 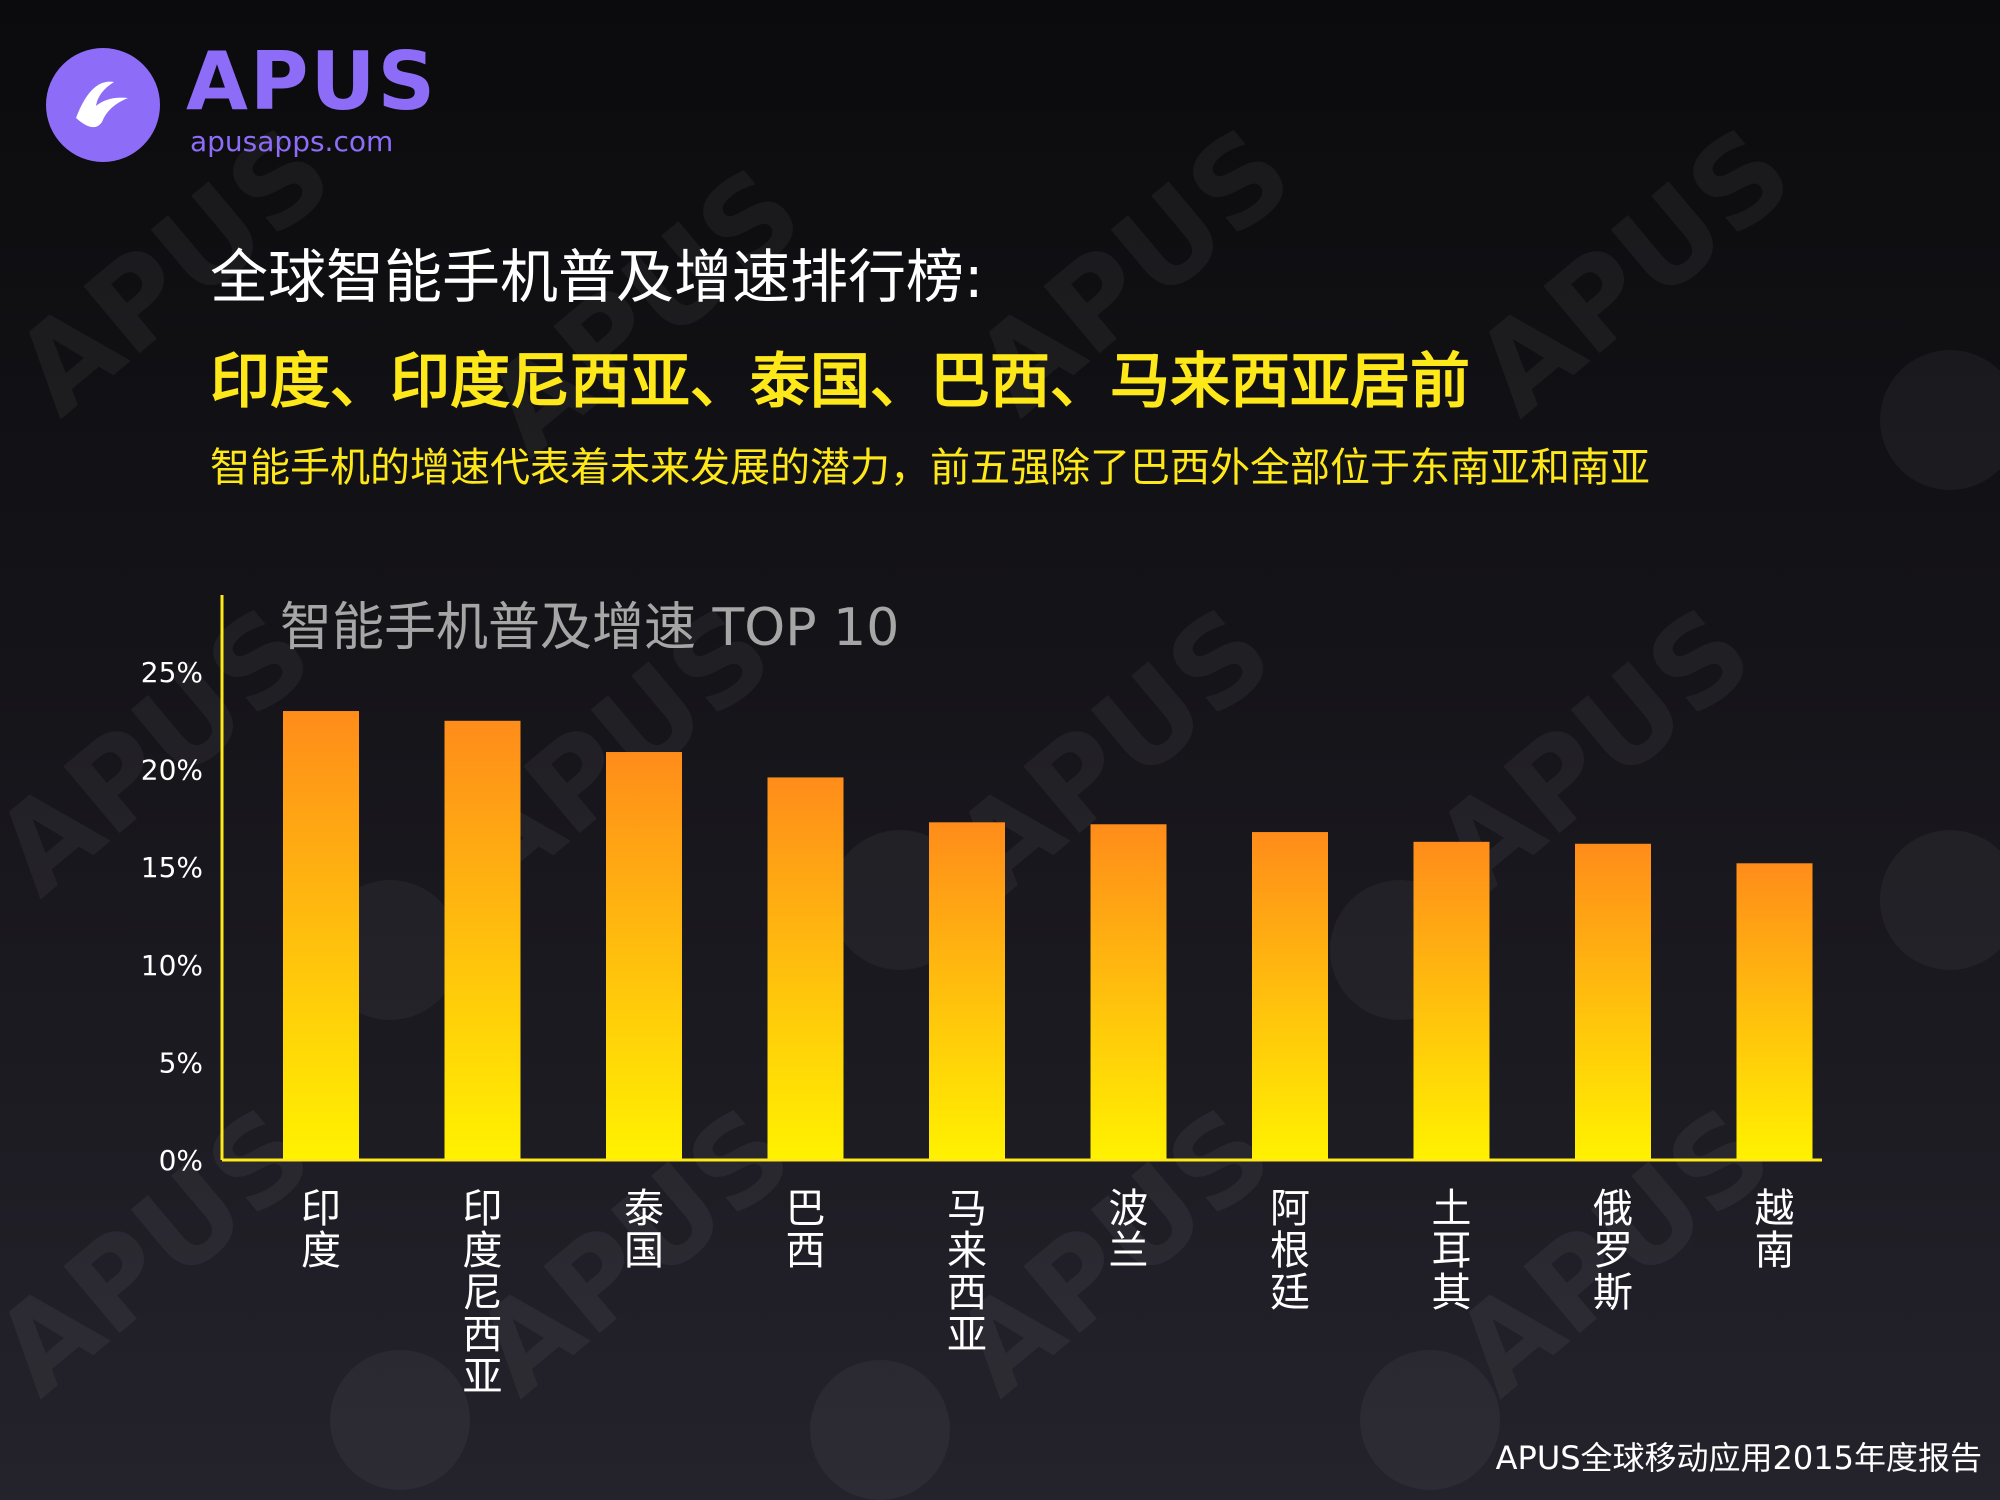 I want to click on chart-title: 智能手机普及增速 TOP 10, so click(x=589, y=628).